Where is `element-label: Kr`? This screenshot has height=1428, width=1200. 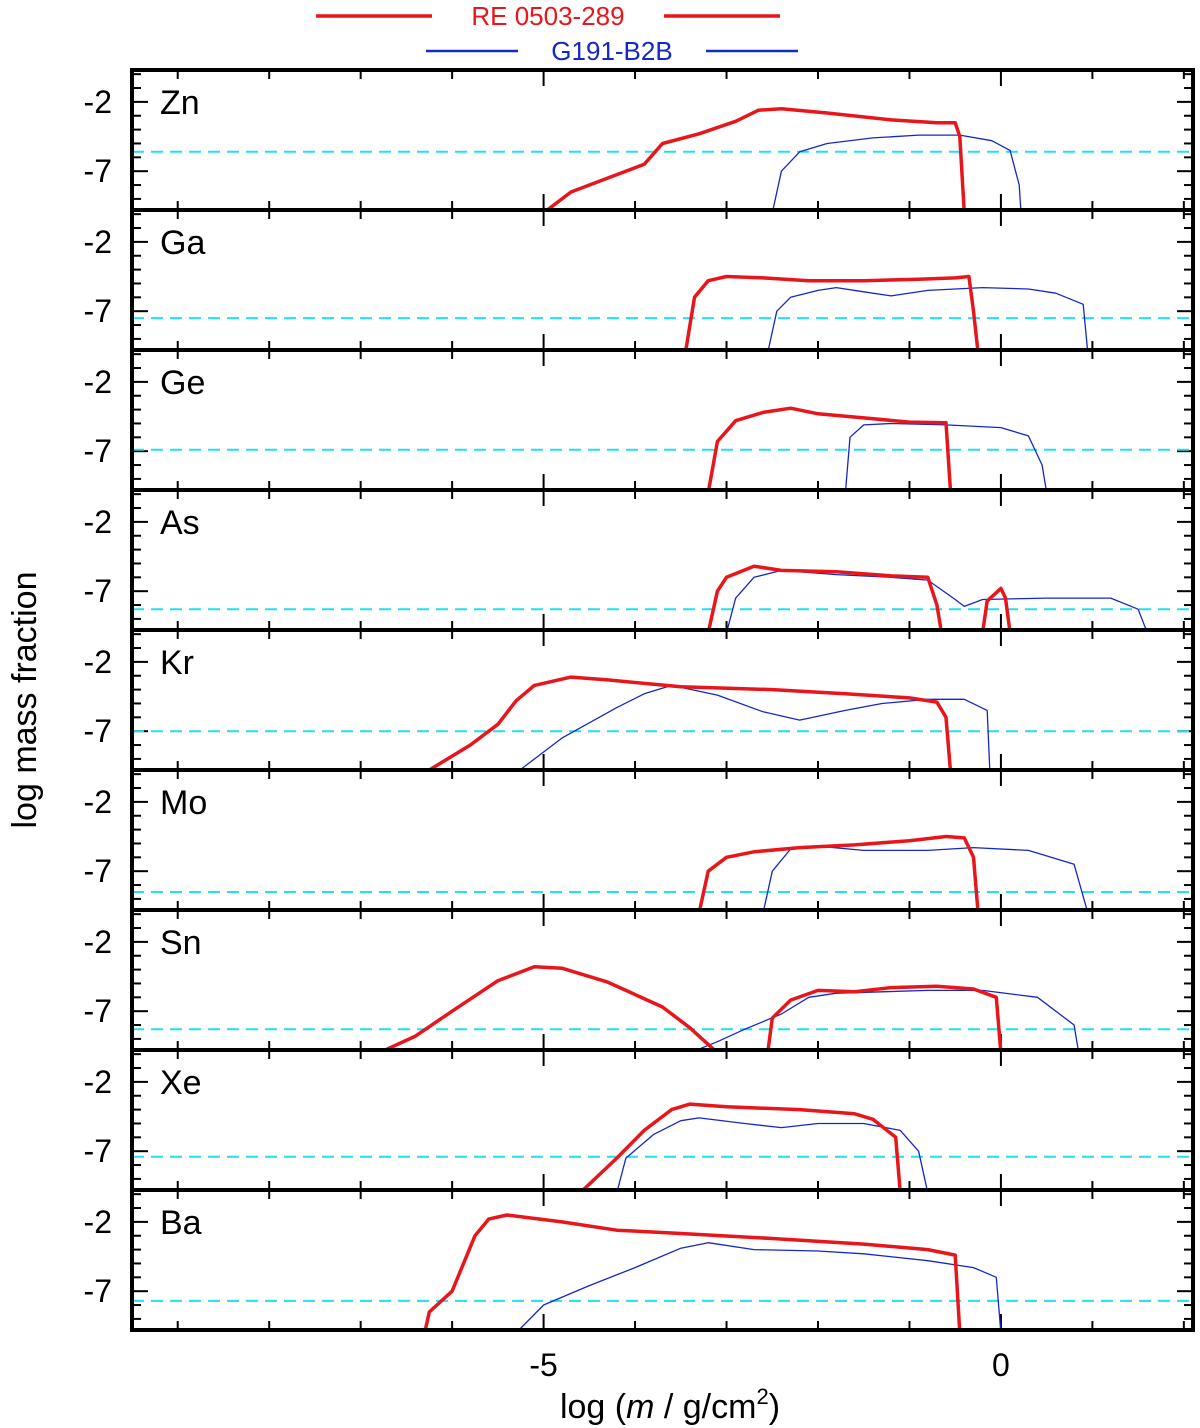 element-label: Kr is located at coordinates (177, 663).